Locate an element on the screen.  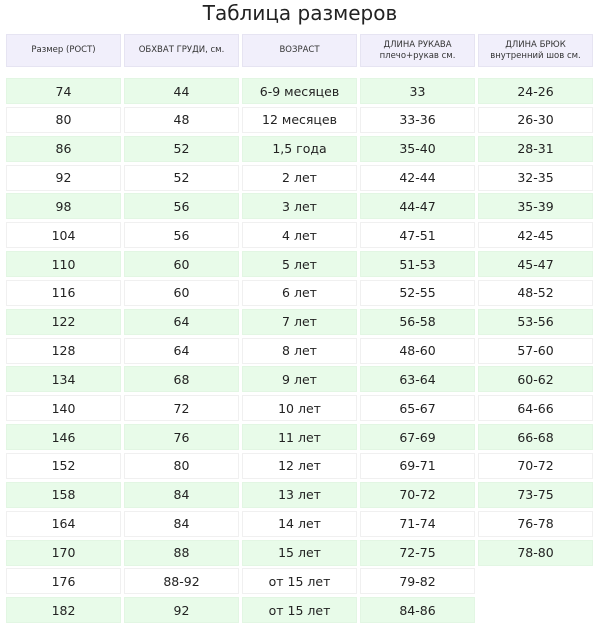
table-cell: 170 is located at coordinates (63, 552).